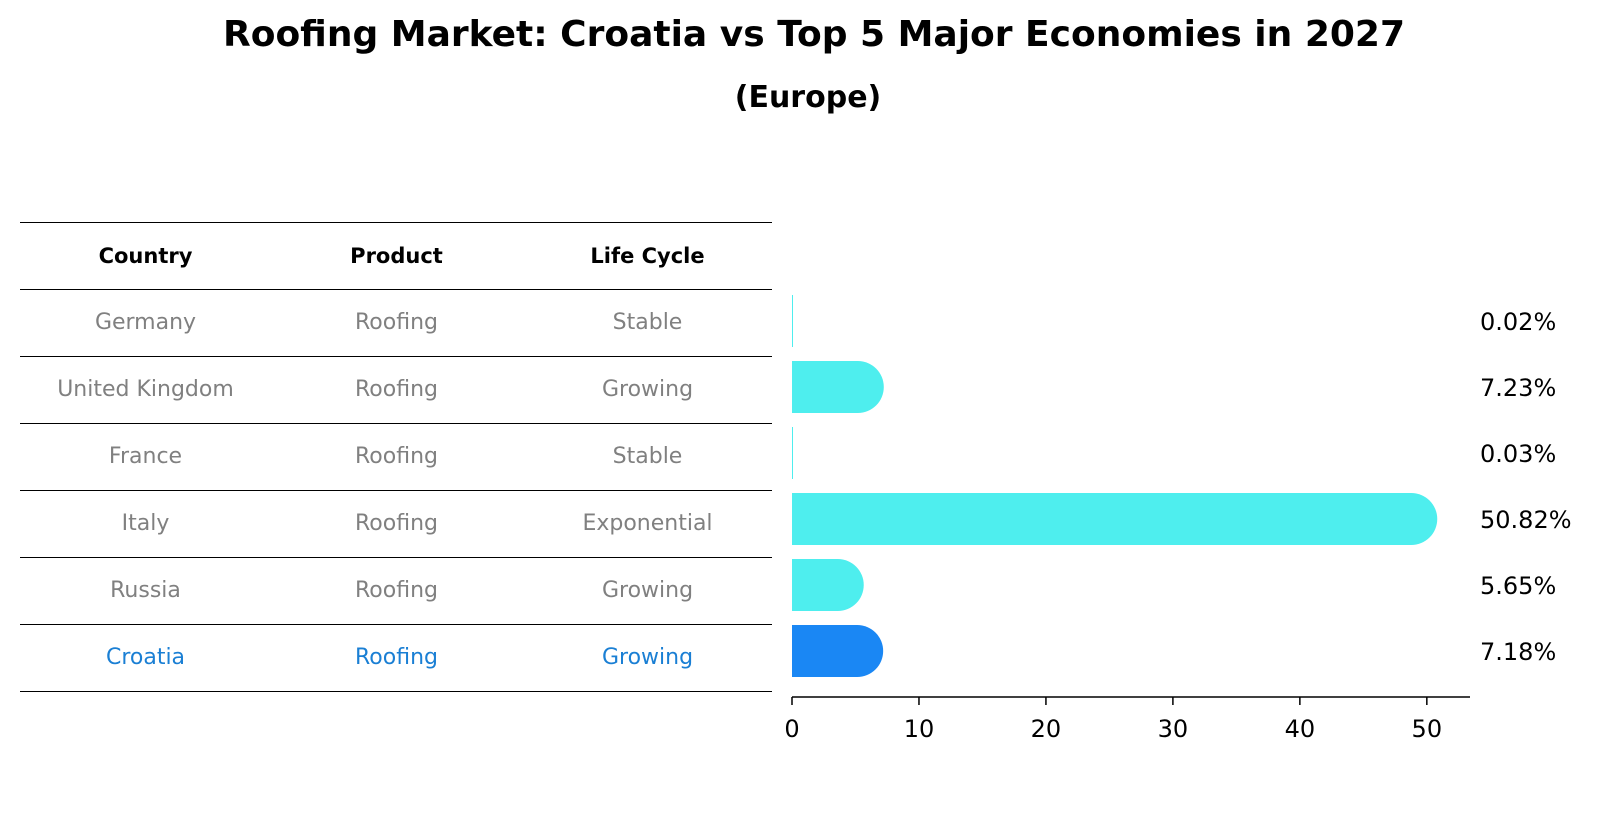 This screenshot has width=1604, height=823. Describe the element at coordinates (1526, 520) in the screenshot. I see `bar-value-label: 50.82%` at that location.